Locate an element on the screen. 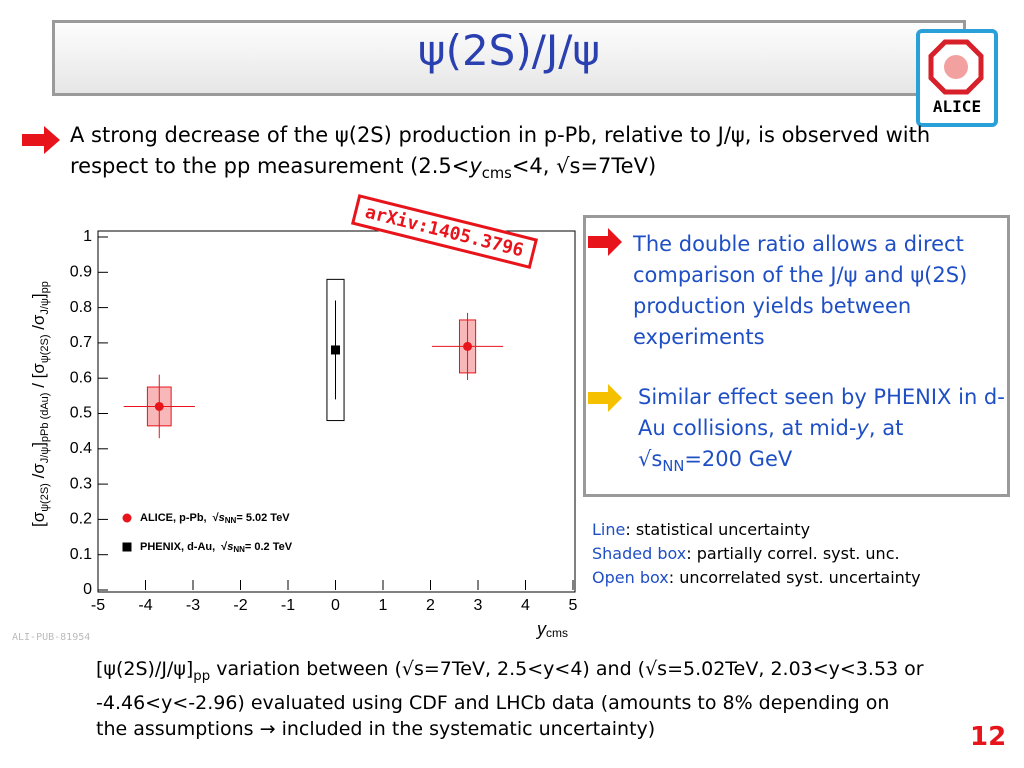 The width and height of the screenshot is (1024, 768). text: pPb (dAu) is located at coordinates (45, 418).